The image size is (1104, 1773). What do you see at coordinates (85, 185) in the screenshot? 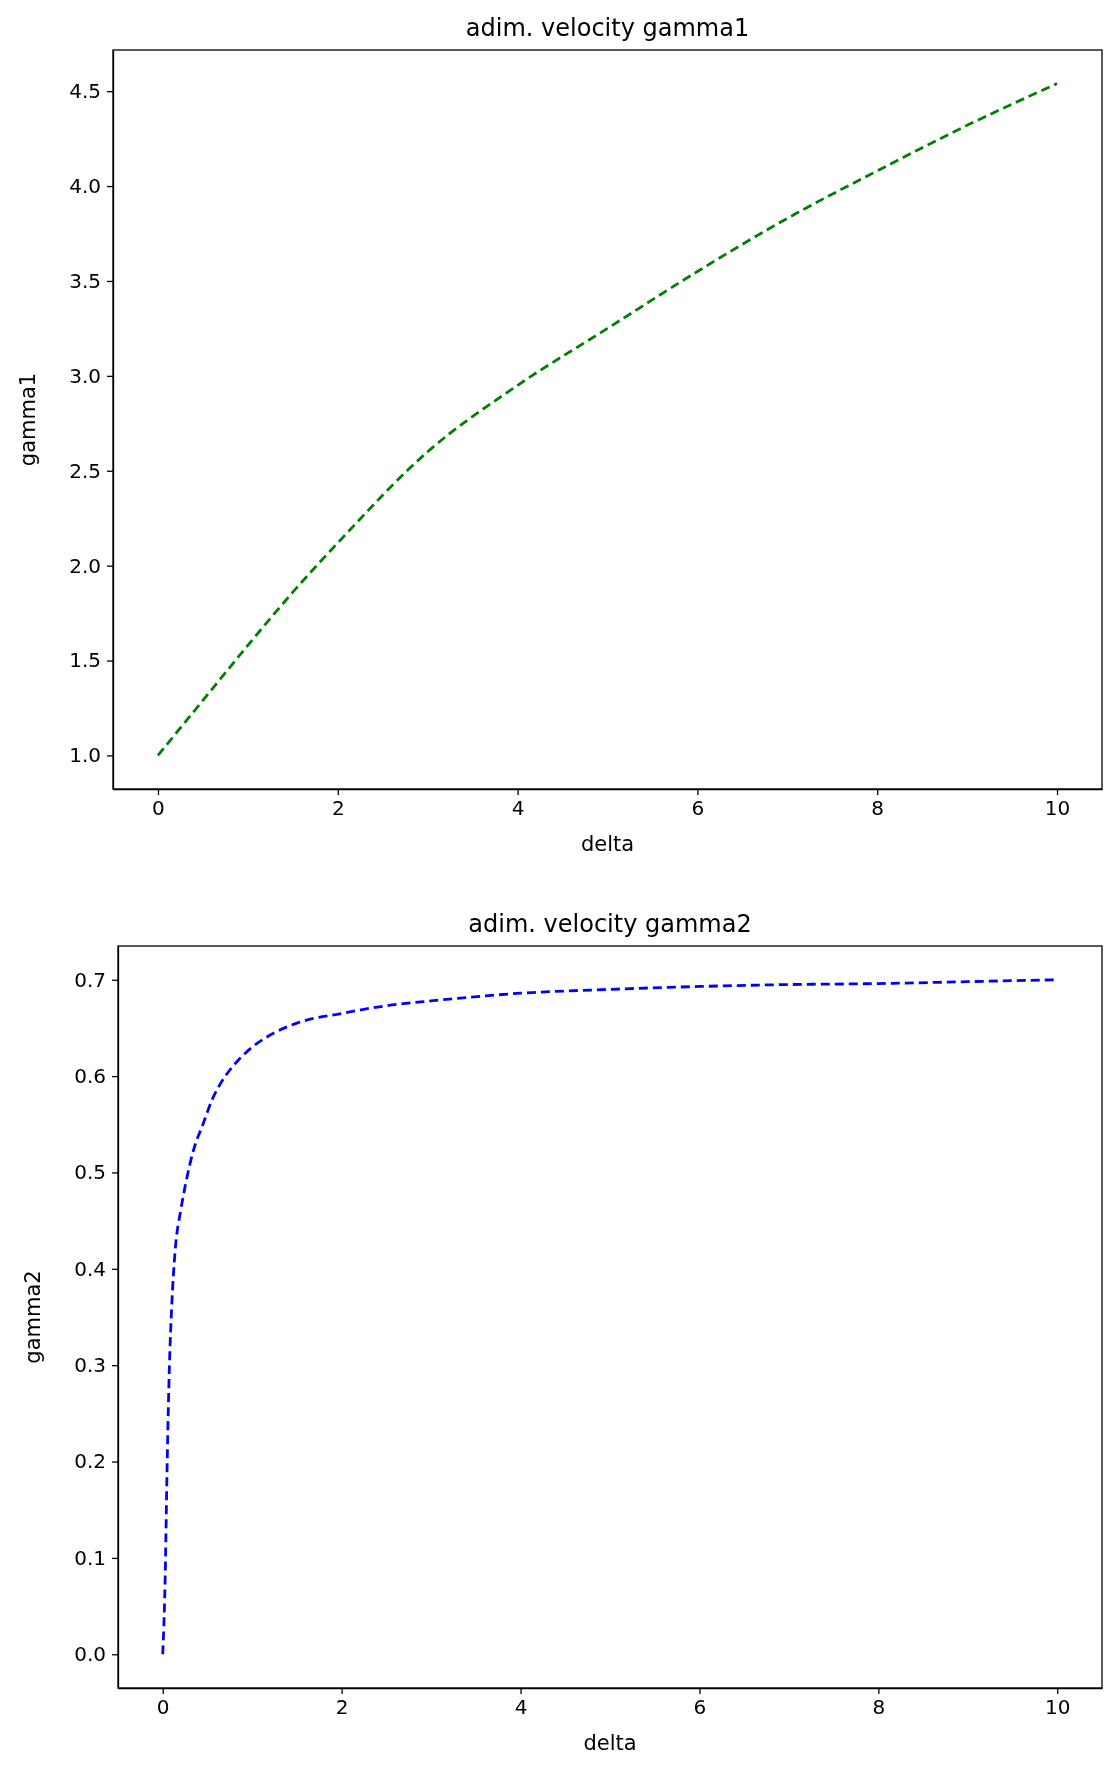
I see `y-tick-label: 4.0` at bounding box center [85, 185].